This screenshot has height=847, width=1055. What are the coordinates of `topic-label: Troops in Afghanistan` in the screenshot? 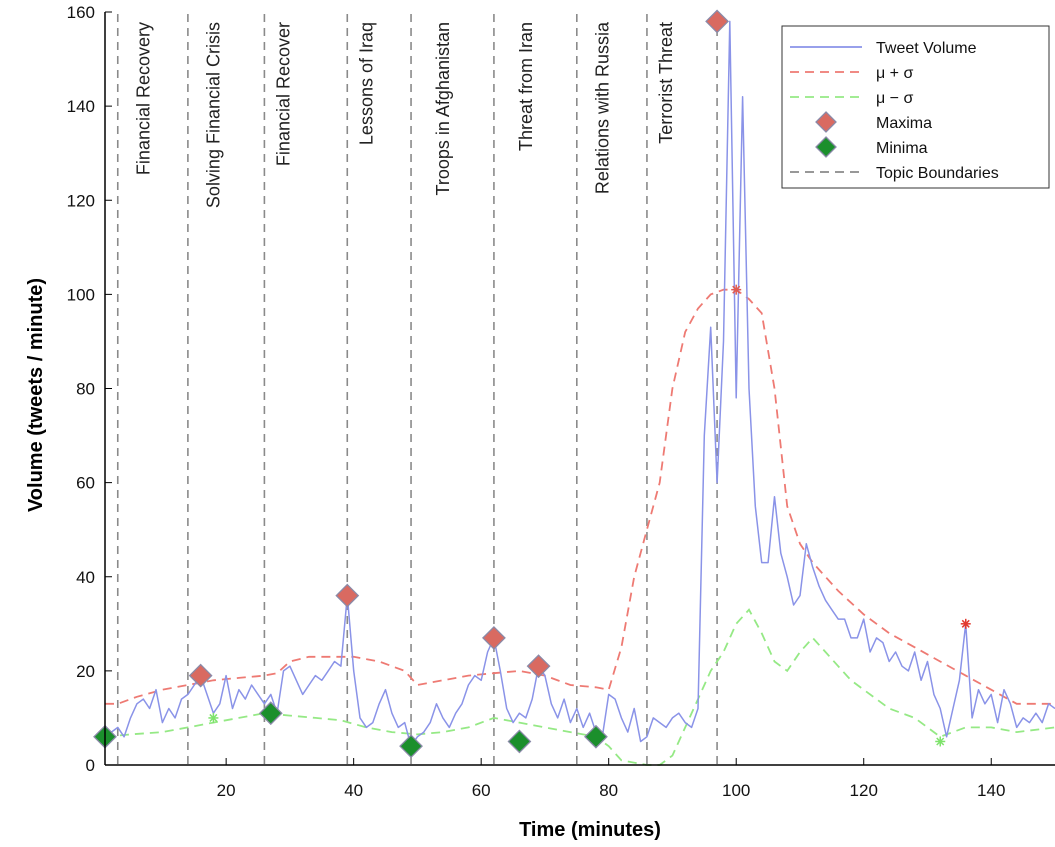 It's located at (443, 108).